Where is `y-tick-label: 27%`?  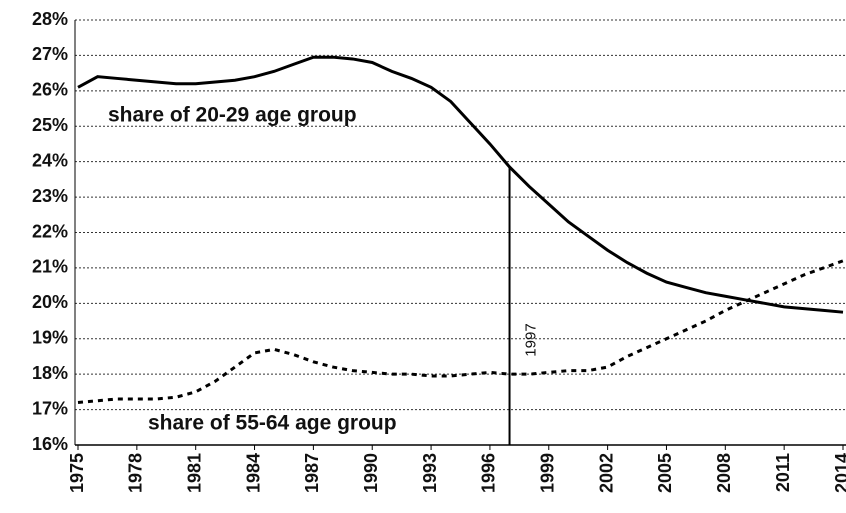 y-tick-label: 27% is located at coordinates (50, 54).